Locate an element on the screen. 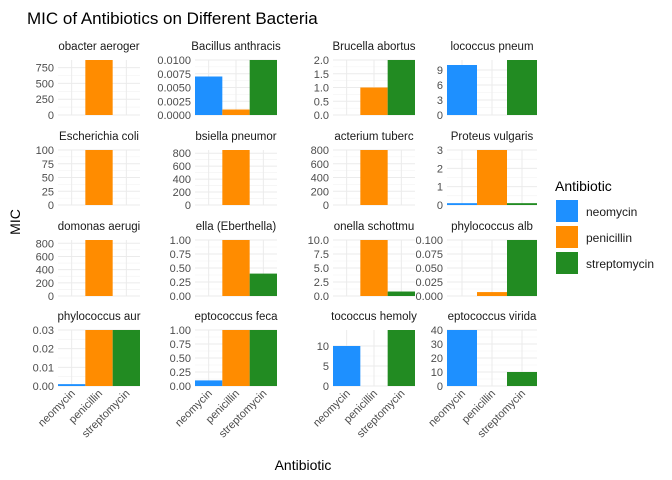 The width and height of the screenshot is (672, 480). facet-panel: Proteus vulgaris 0 1 2 3 is located at coordinates (487, 171).